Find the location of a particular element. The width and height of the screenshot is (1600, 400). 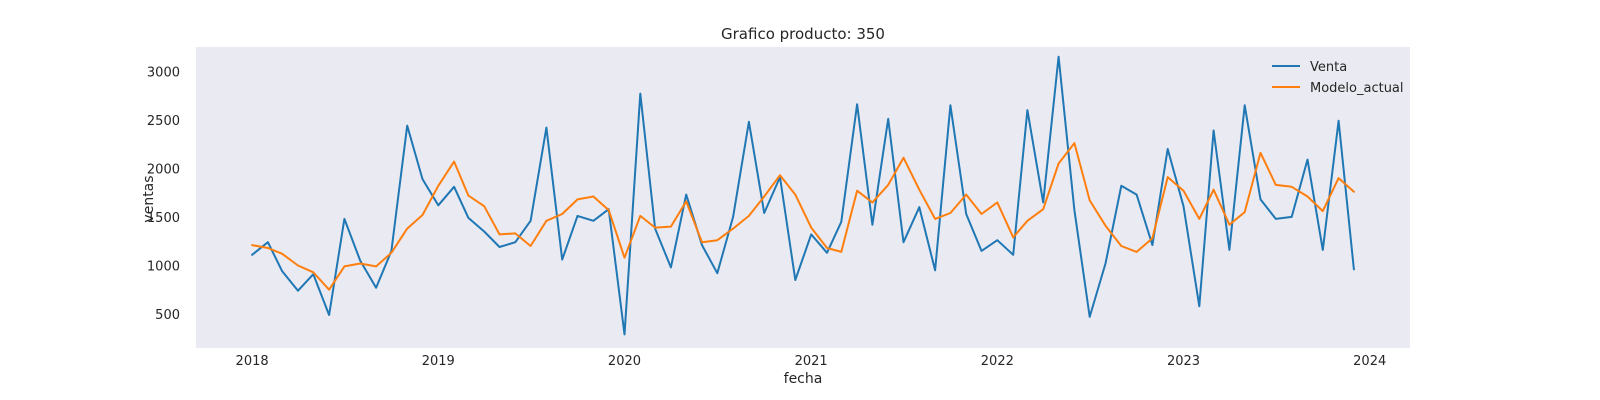

x-axis-ticks: 2018 2019 2020 2021 2022 2023 2024 is located at coordinates (811, 361).